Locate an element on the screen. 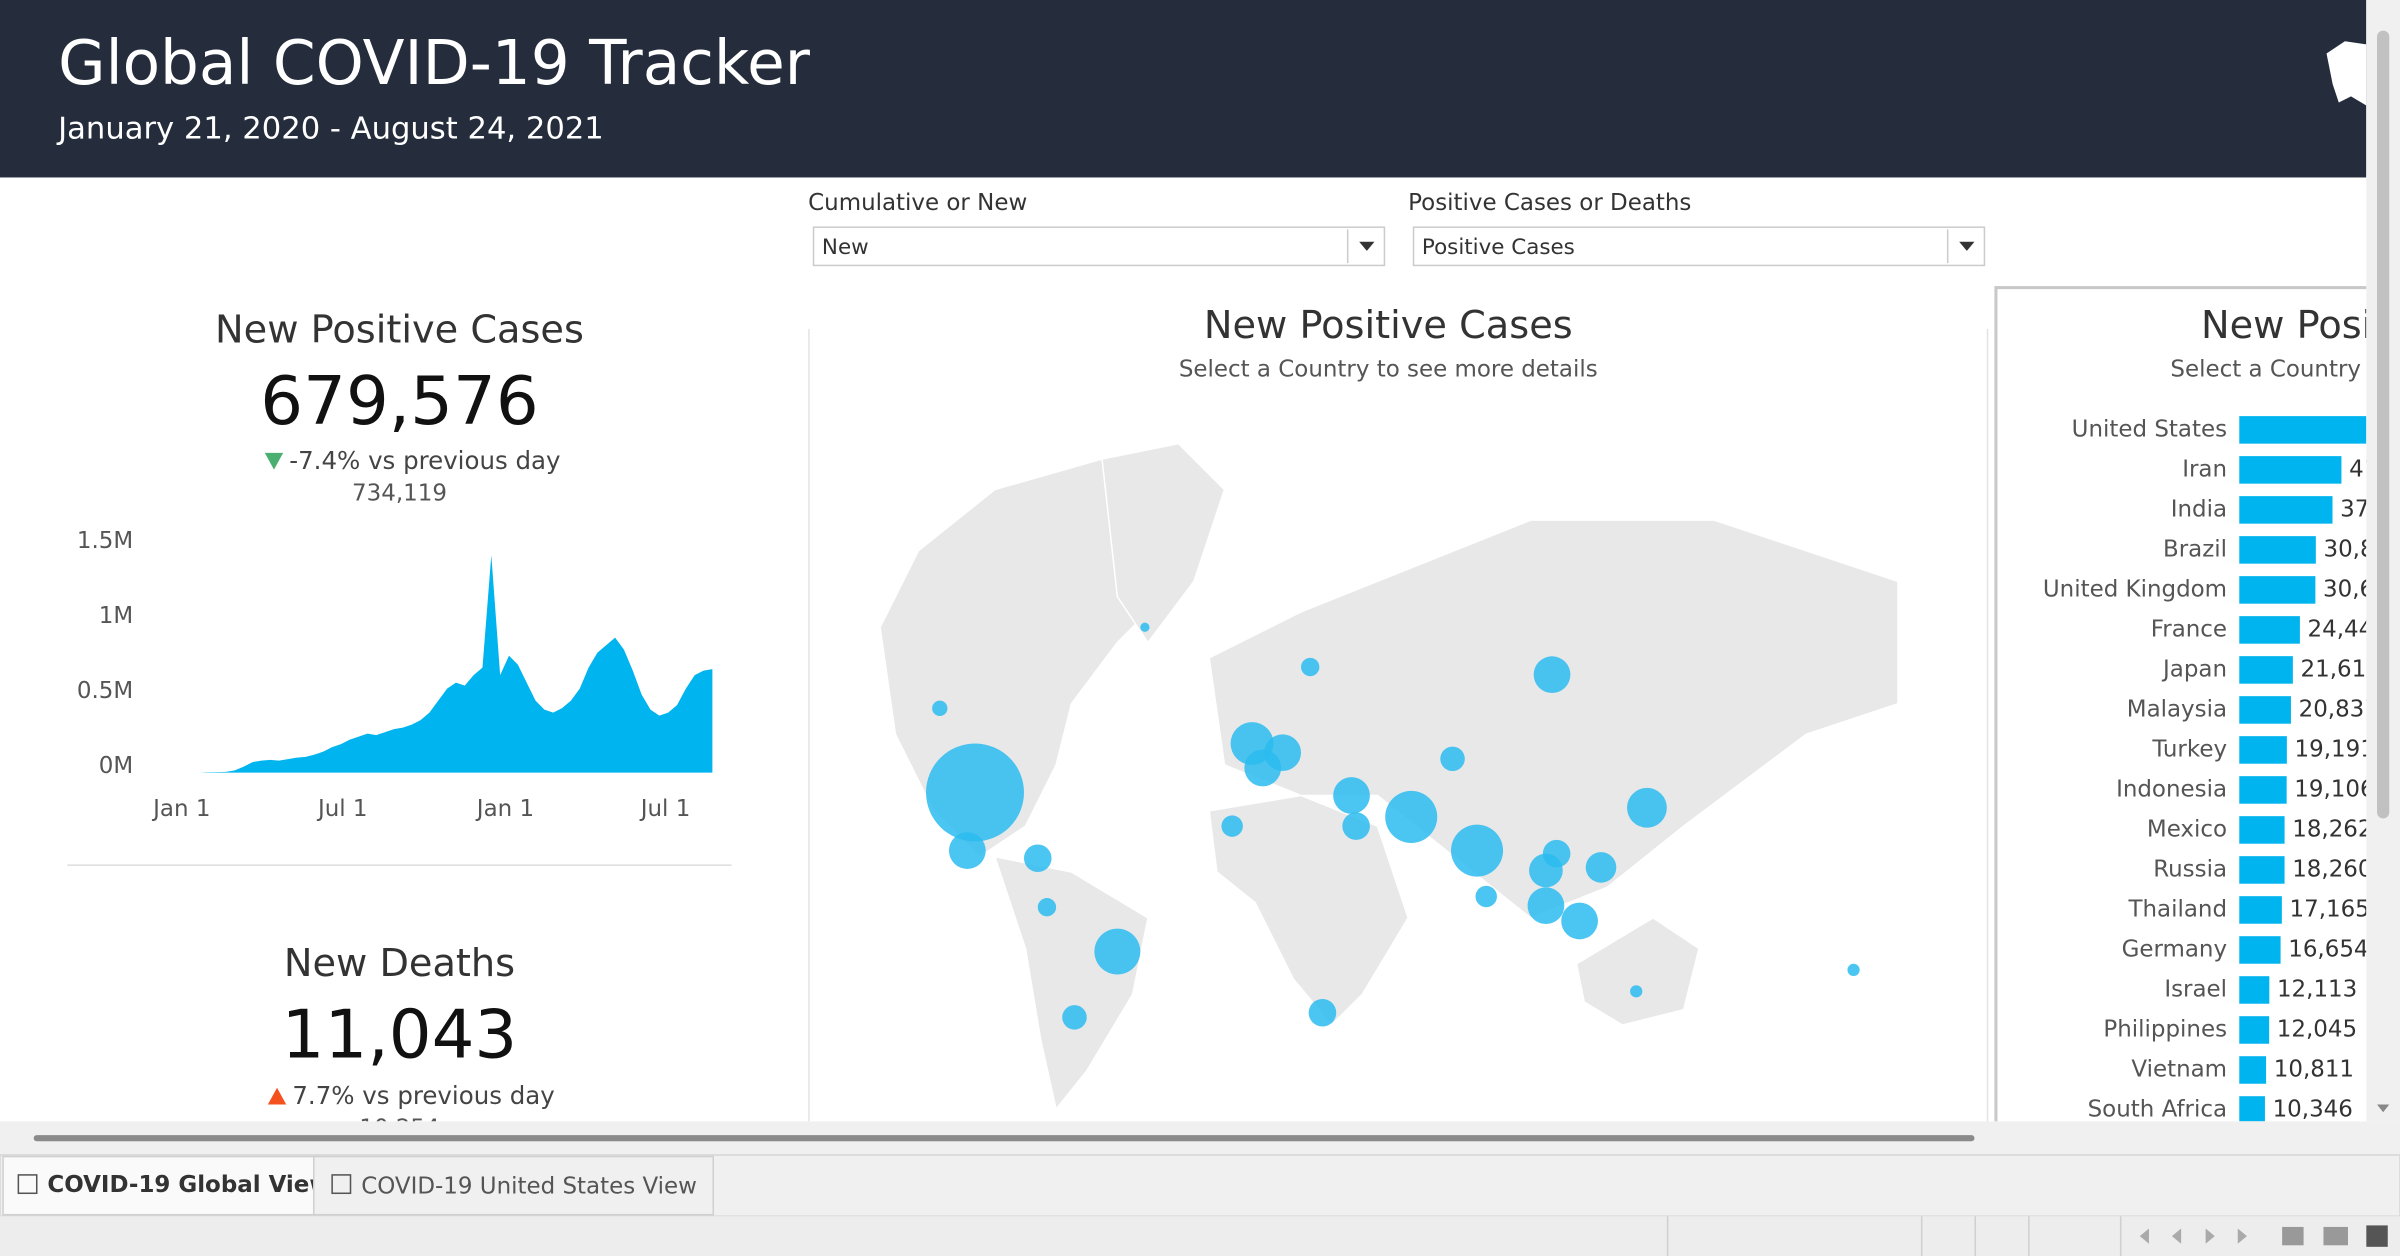  bar-value-label: 30,872 is located at coordinates (2361, 549).